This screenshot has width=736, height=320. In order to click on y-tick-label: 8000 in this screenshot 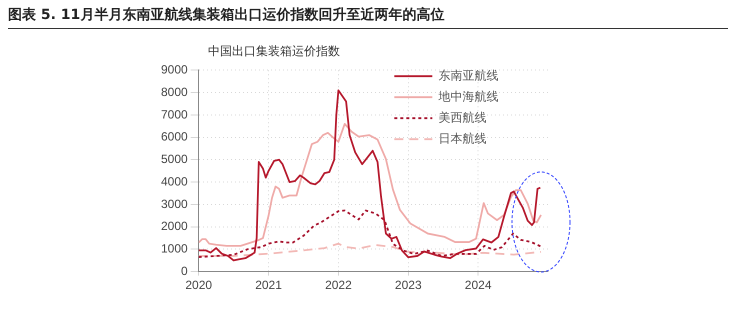, I will do `click(174, 91)`.